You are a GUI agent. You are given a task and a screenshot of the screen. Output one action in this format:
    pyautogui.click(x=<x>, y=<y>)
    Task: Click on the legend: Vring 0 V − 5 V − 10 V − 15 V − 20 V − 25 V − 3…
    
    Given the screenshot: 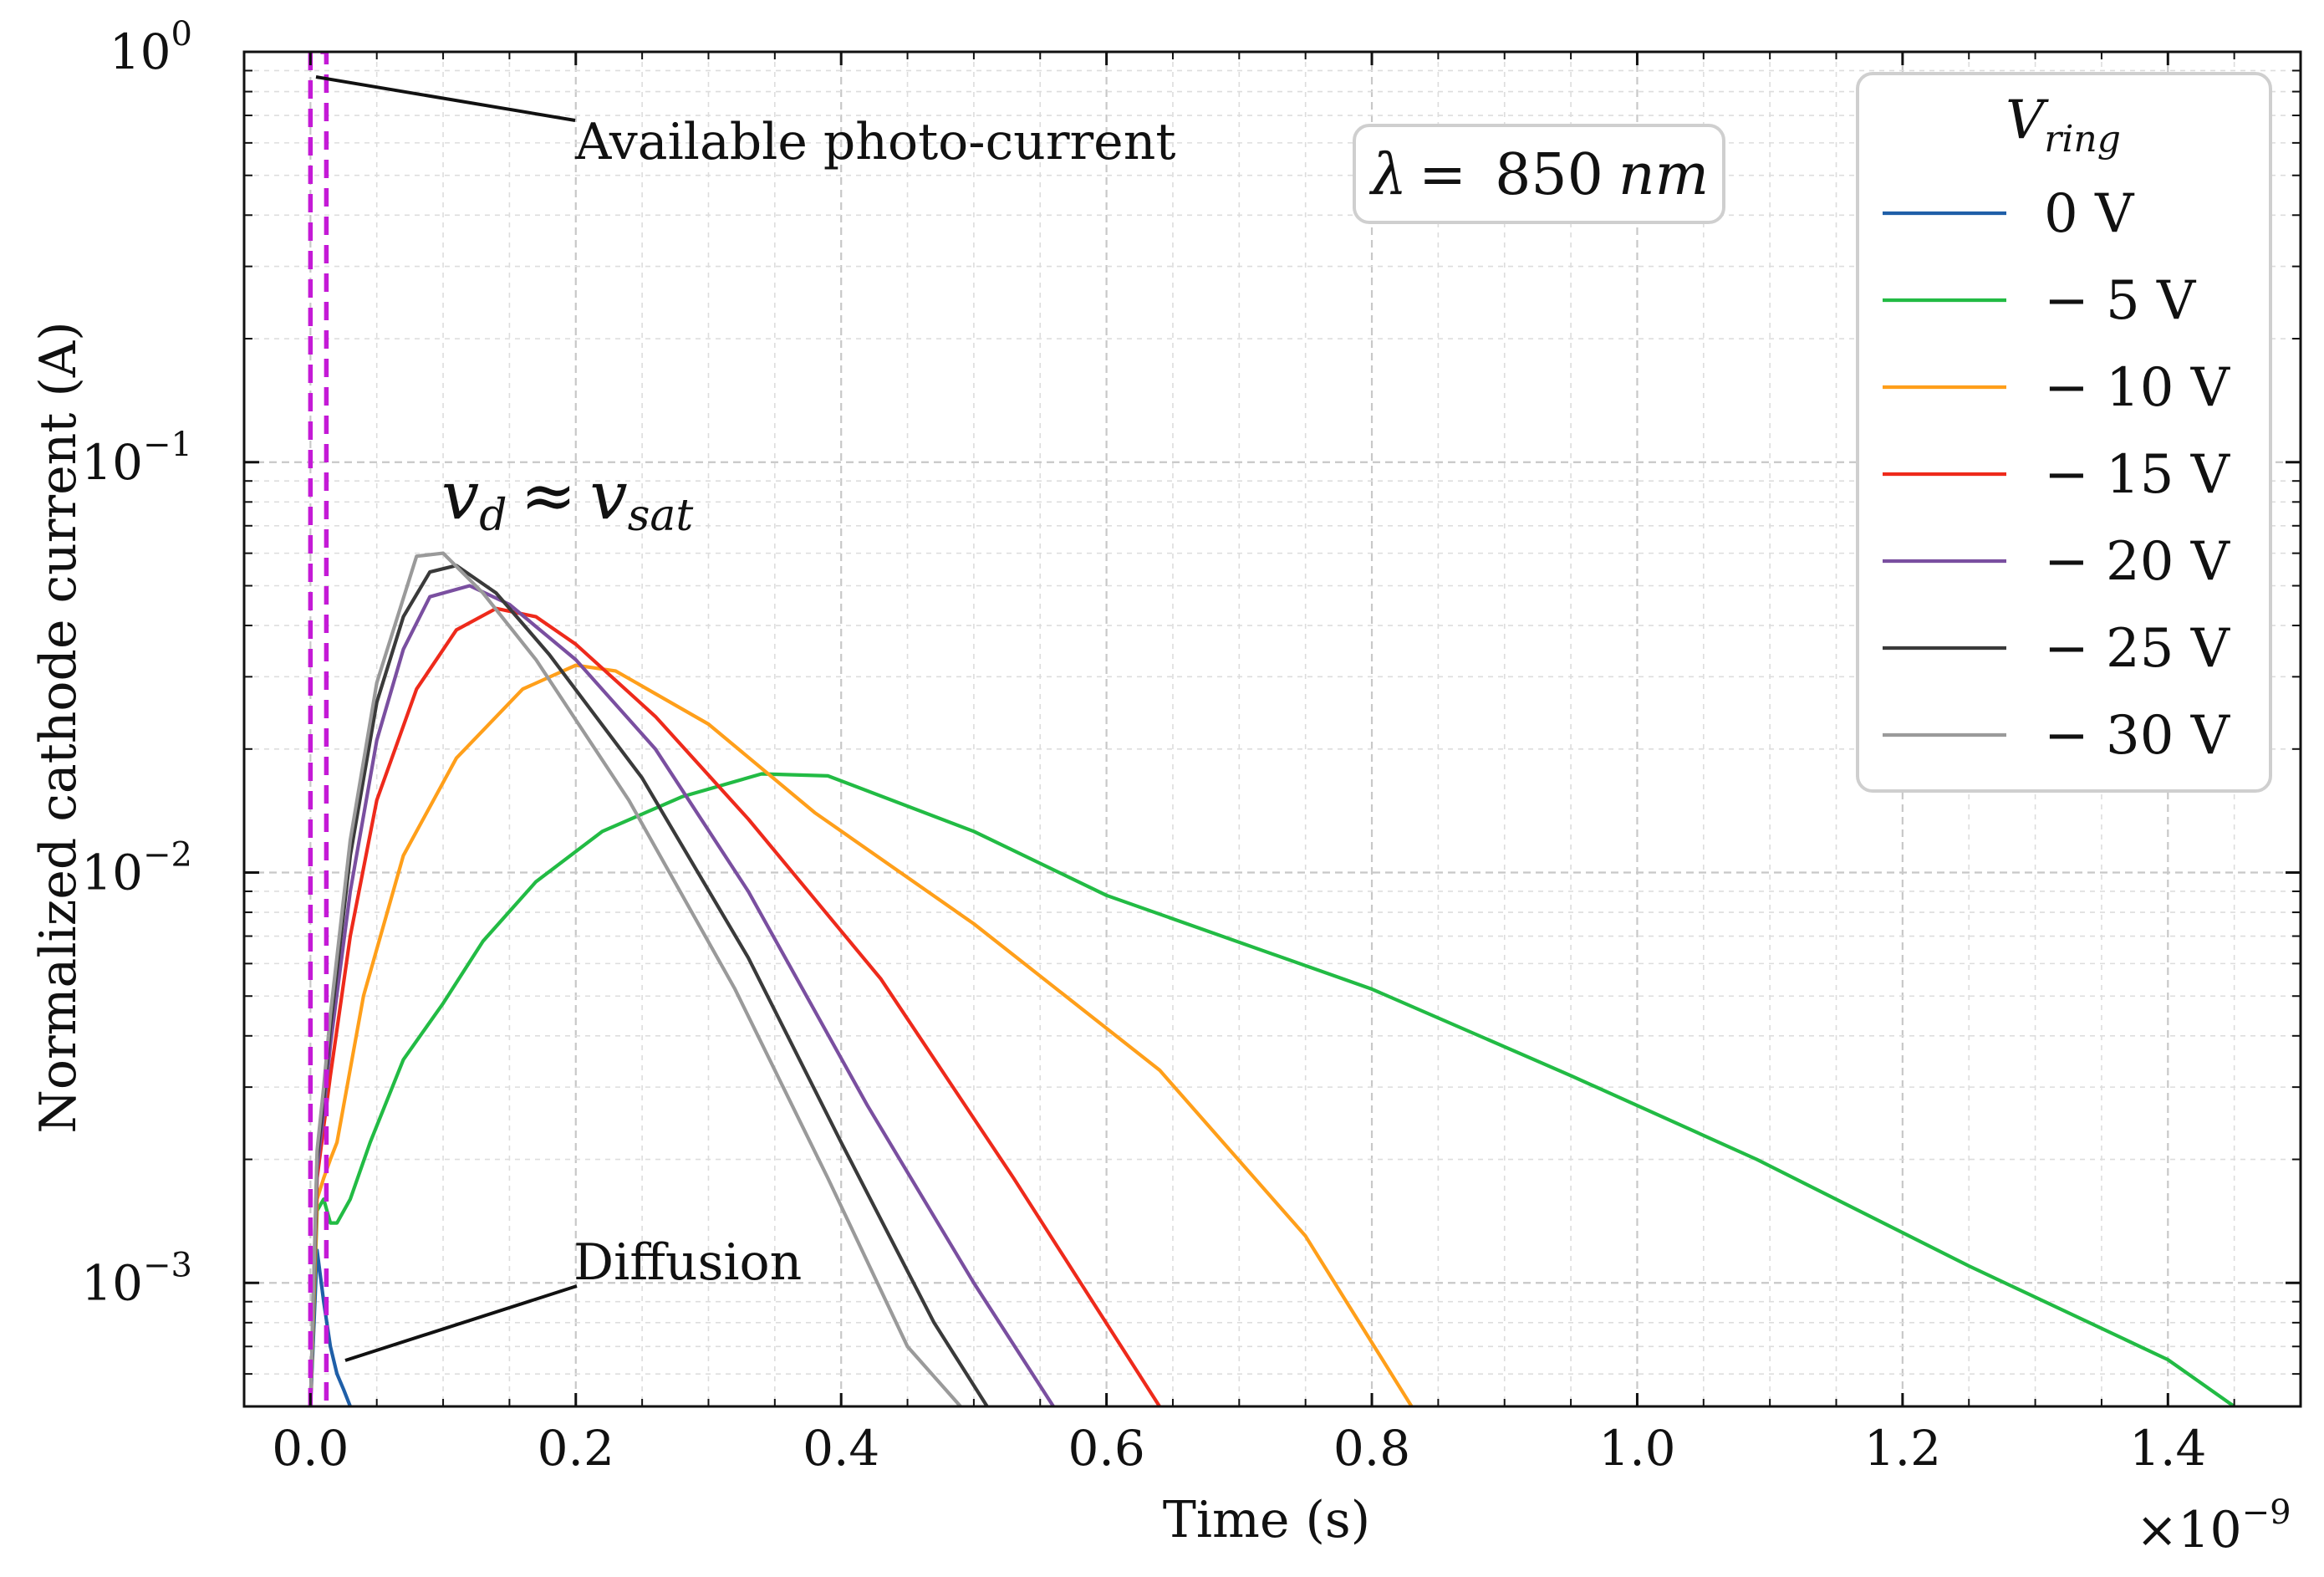 What is the action you would take?
    pyautogui.click(x=2064, y=433)
    